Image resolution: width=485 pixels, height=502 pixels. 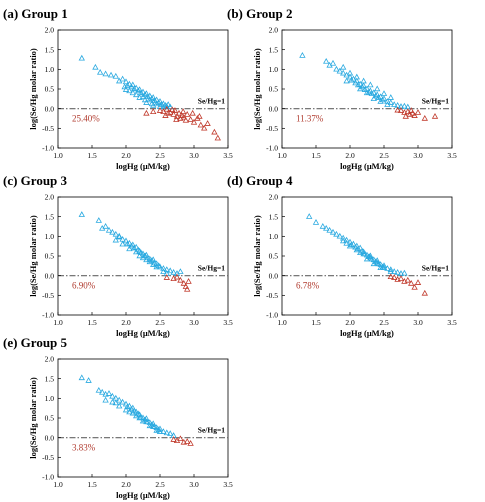 I want to click on y-tick-label: 1.5, so click(x=50, y=378).